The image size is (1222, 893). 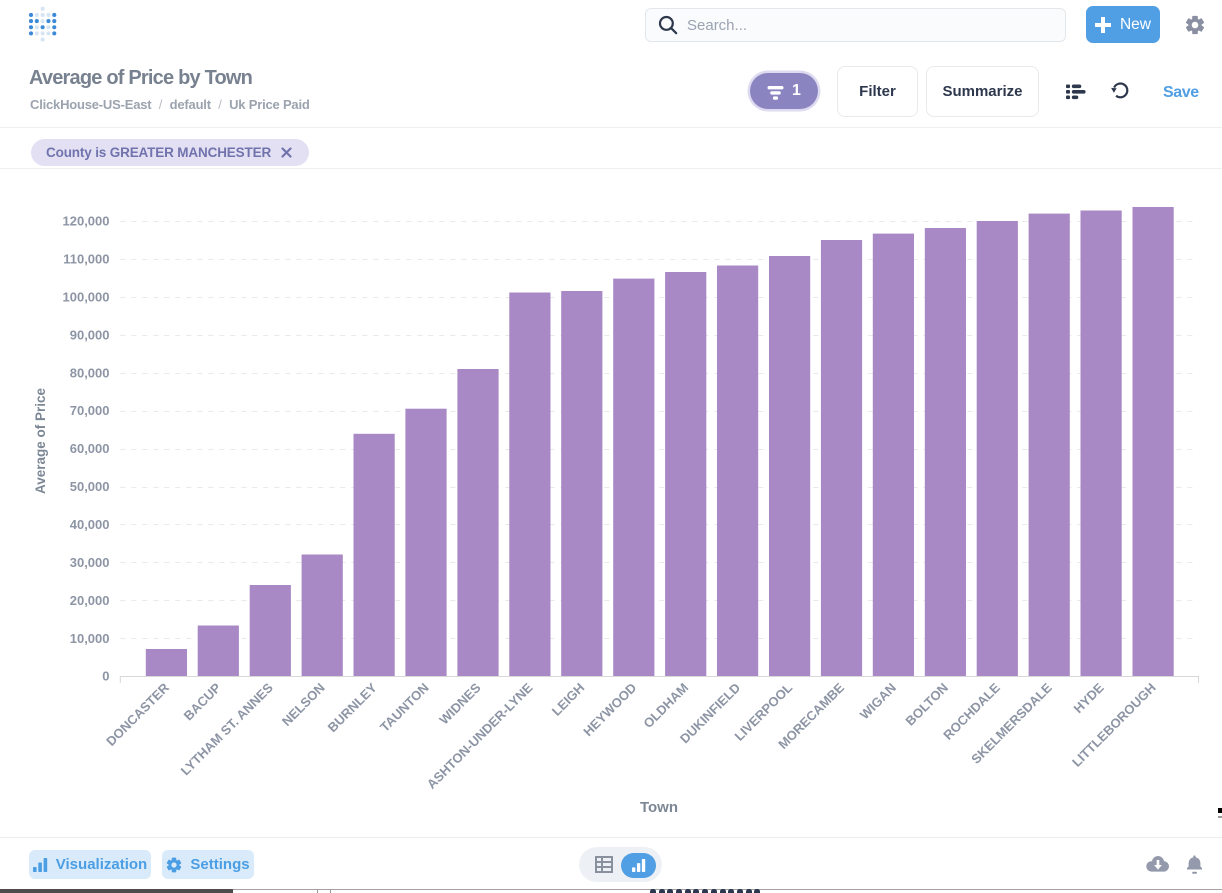 I want to click on svg-text: 0, so click(x=105, y=676).